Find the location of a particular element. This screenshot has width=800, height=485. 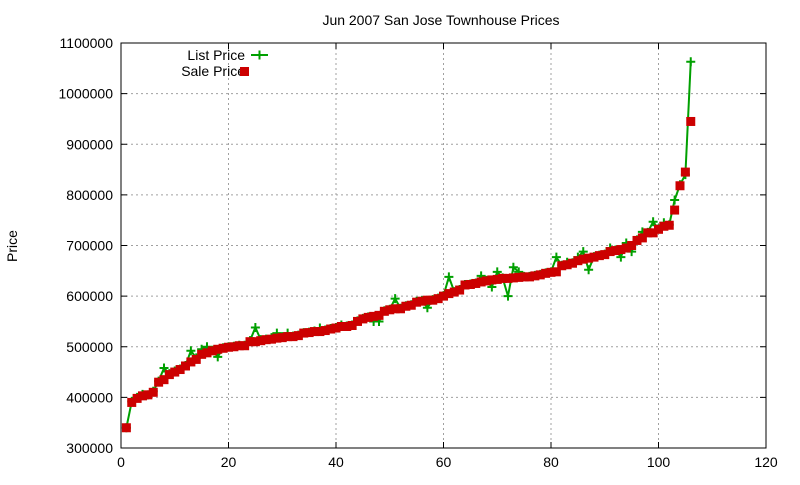

legend-label-sale-price: Sale Price is located at coordinates (213, 71).